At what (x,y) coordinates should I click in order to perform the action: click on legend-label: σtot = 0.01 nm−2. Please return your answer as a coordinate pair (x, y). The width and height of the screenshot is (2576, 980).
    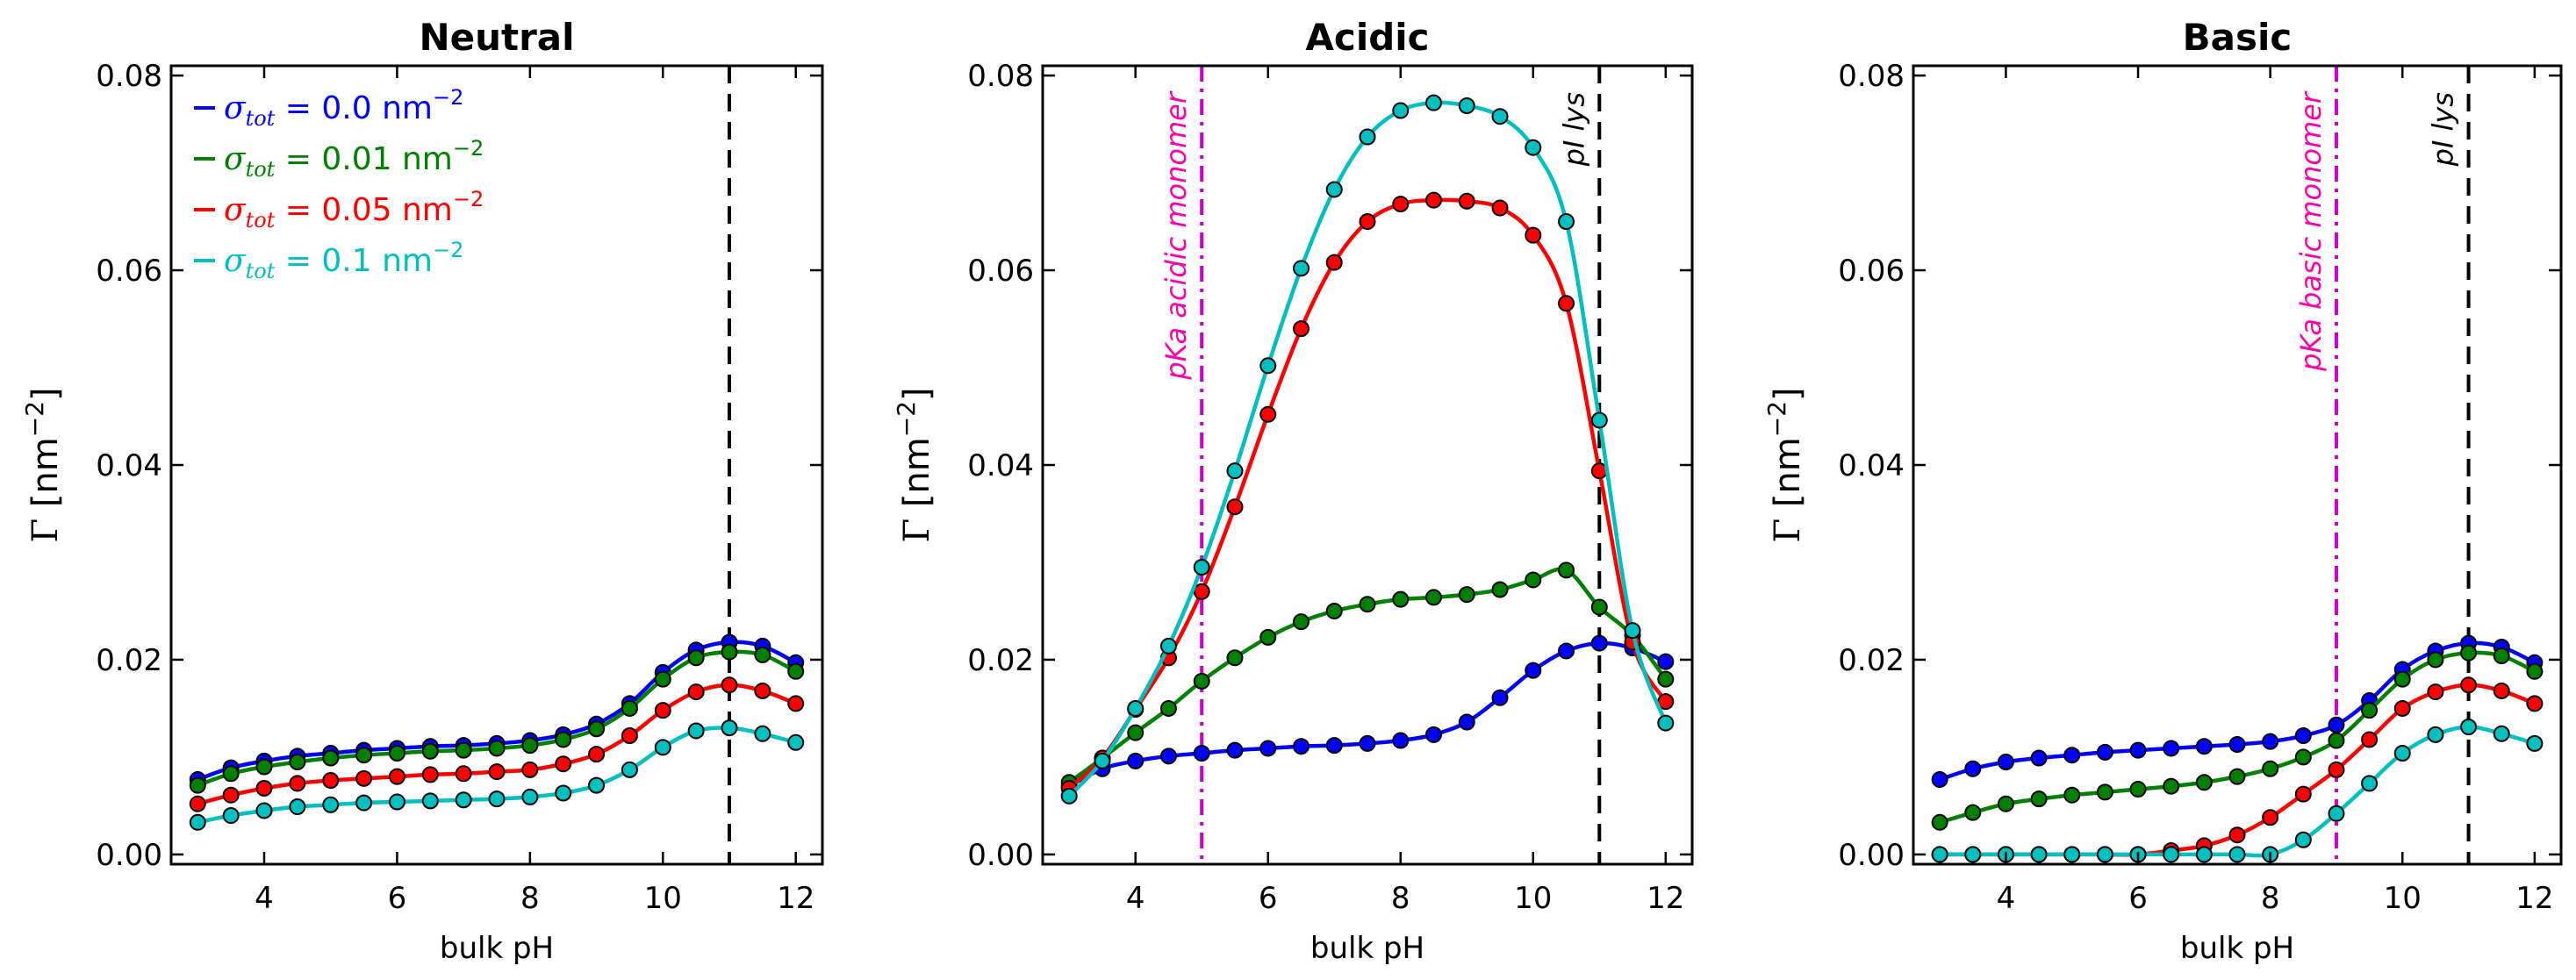
    Looking at the image, I should click on (354, 159).